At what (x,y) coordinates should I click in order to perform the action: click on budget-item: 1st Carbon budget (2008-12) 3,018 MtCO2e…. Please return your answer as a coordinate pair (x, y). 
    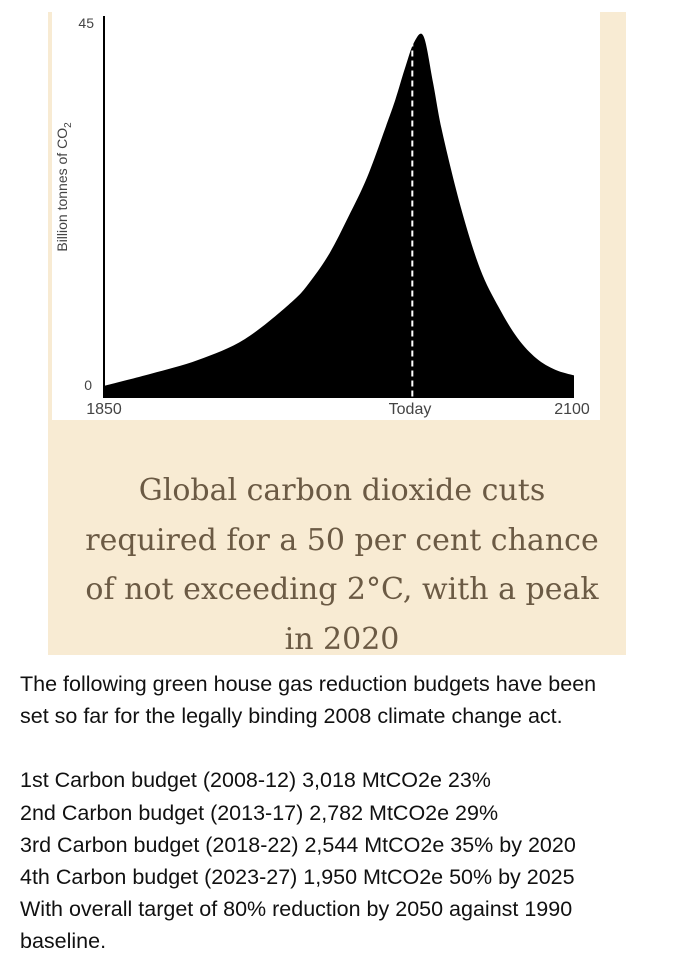
    Looking at the image, I should click on (255, 780).